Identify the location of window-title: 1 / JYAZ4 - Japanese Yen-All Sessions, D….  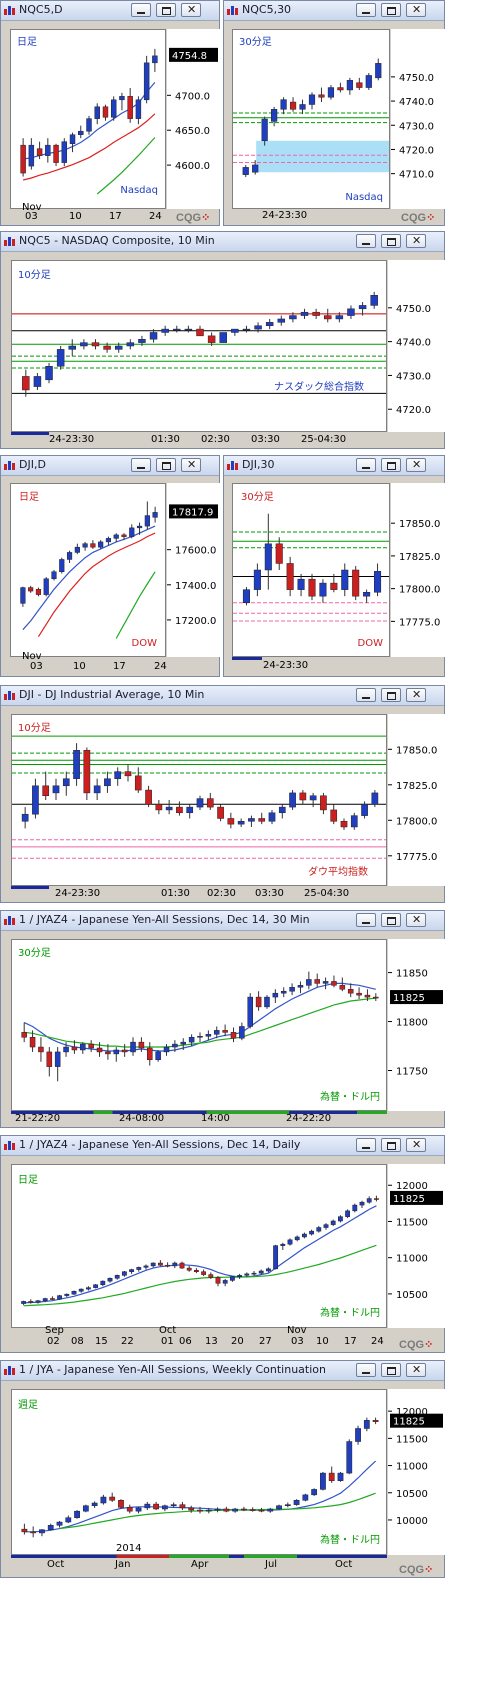
(164, 919).